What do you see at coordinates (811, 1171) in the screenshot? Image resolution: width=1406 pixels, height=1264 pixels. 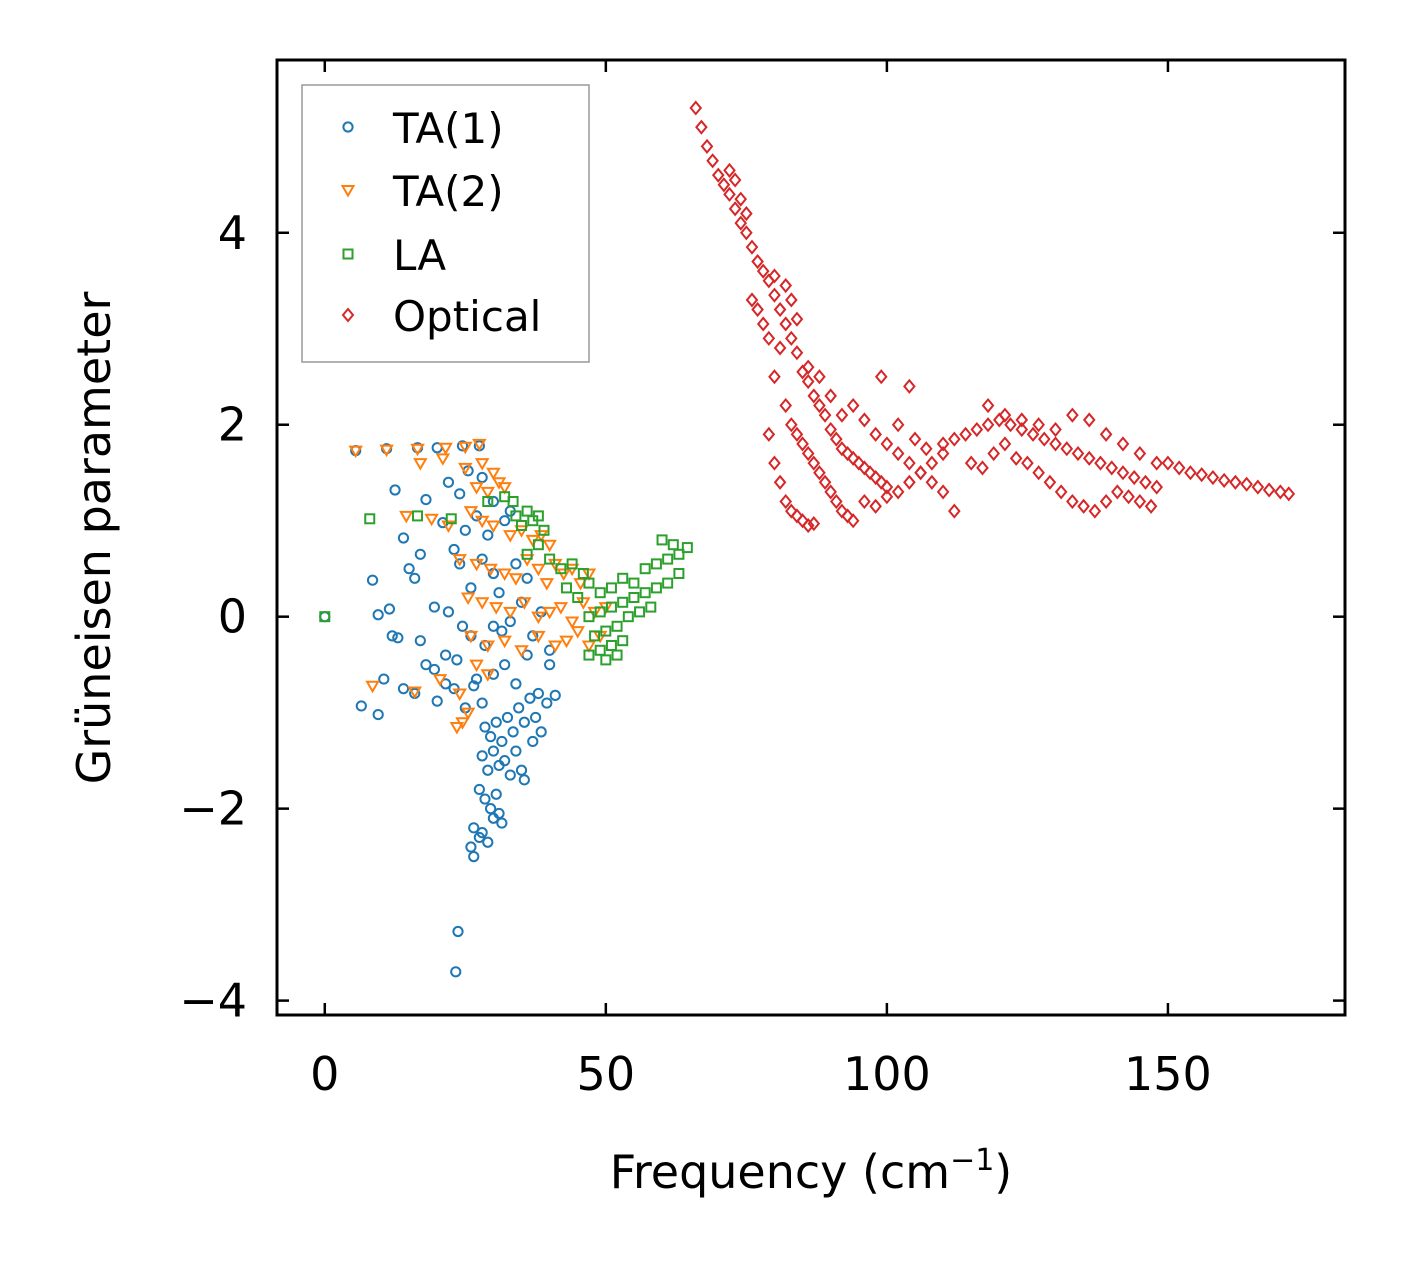 I see `x-axis-label: Frequency (cm−1)` at bounding box center [811, 1171].